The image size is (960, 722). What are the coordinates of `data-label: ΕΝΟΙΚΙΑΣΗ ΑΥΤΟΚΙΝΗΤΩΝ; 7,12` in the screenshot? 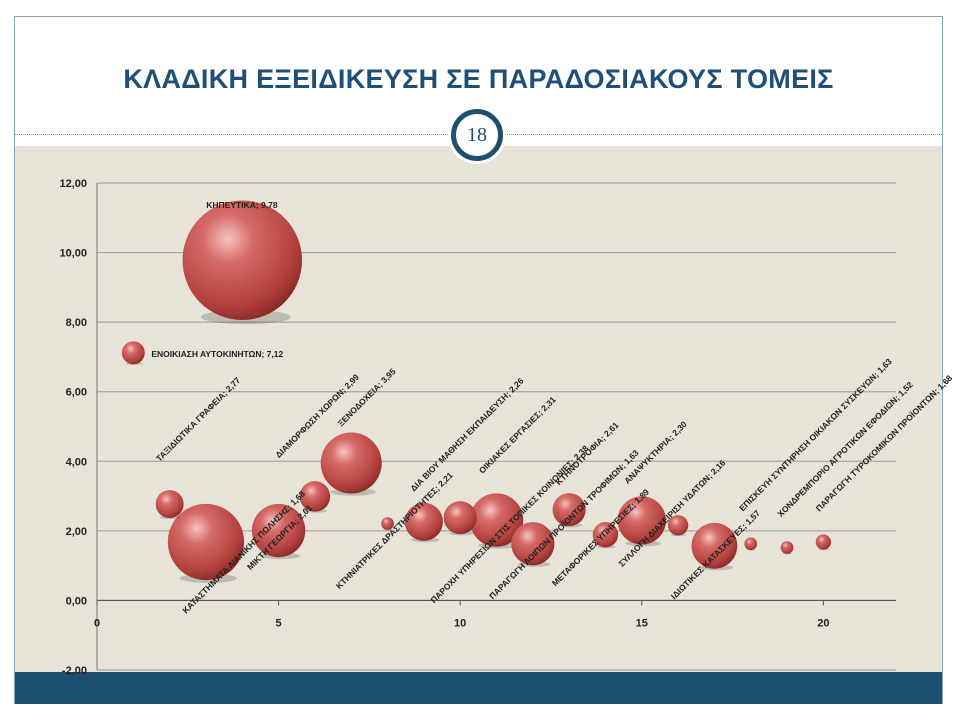 It's located at (217, 354).